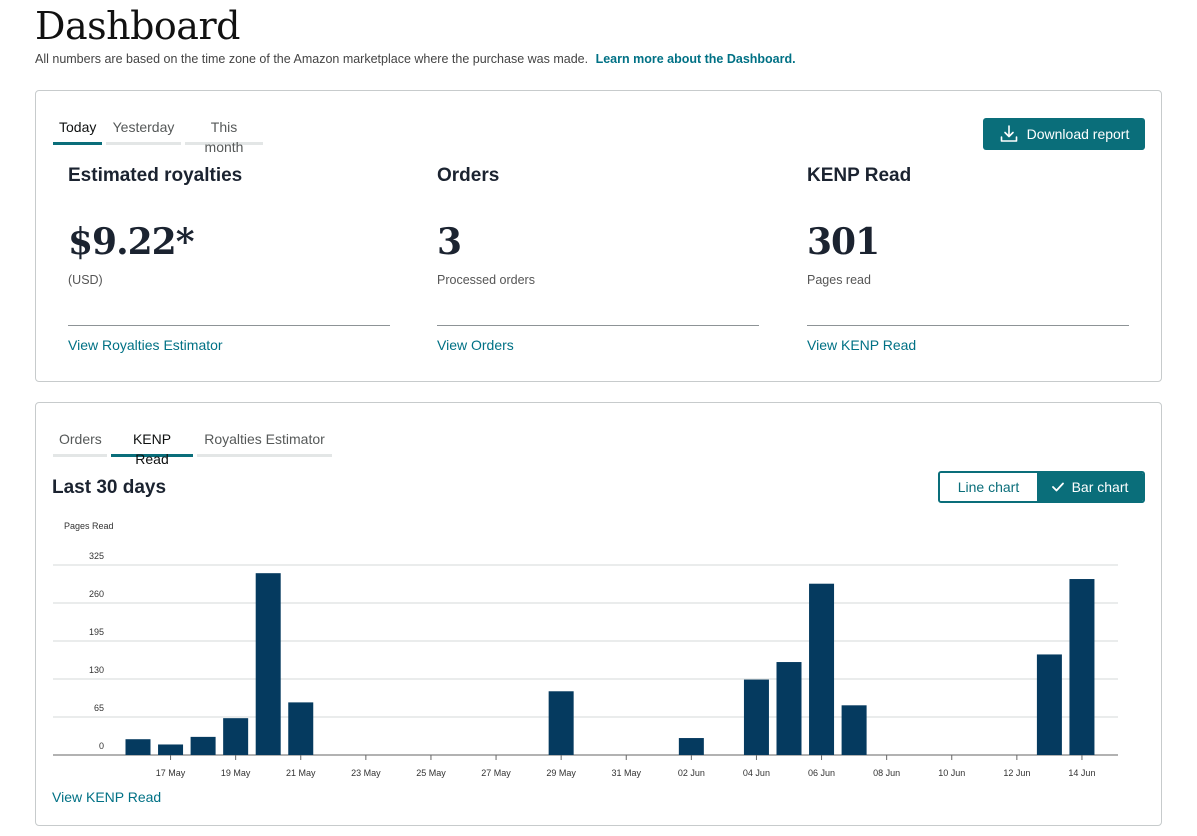 This screenshot has width=1197, height=836. Describe the element at coordinates (96, 556) in the screenshot. I see `y-tick-label: 325` at that location.